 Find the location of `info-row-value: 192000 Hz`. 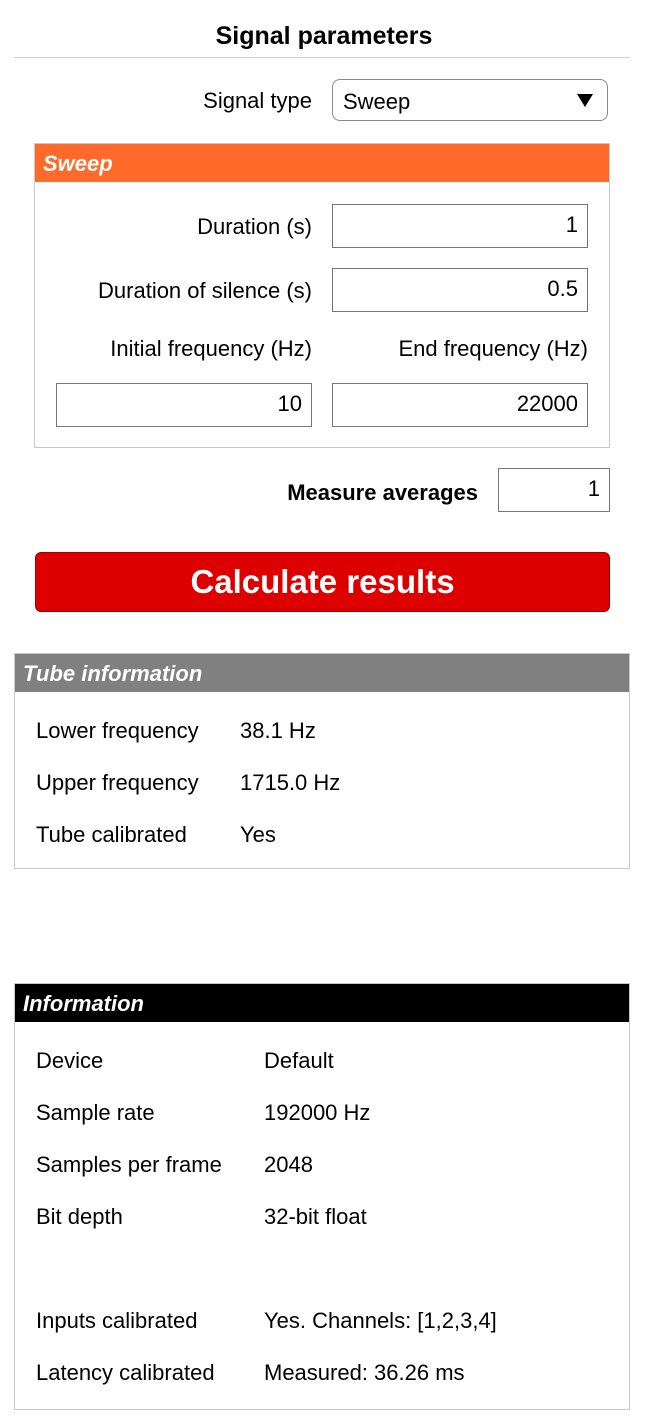

info-row-value: 192000 Hz is located at coordinates (317, 1112).